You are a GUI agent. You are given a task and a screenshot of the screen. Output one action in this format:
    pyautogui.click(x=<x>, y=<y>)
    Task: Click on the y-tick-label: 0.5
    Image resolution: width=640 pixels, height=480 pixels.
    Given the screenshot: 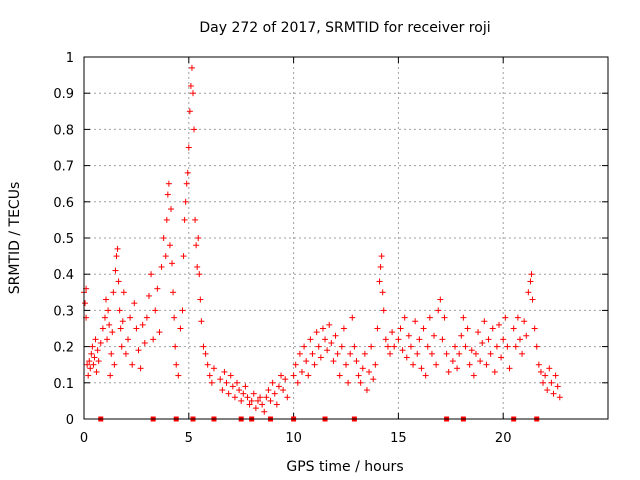 What is the action you would take?
    pyautogui.click(x=63, y=239)
    